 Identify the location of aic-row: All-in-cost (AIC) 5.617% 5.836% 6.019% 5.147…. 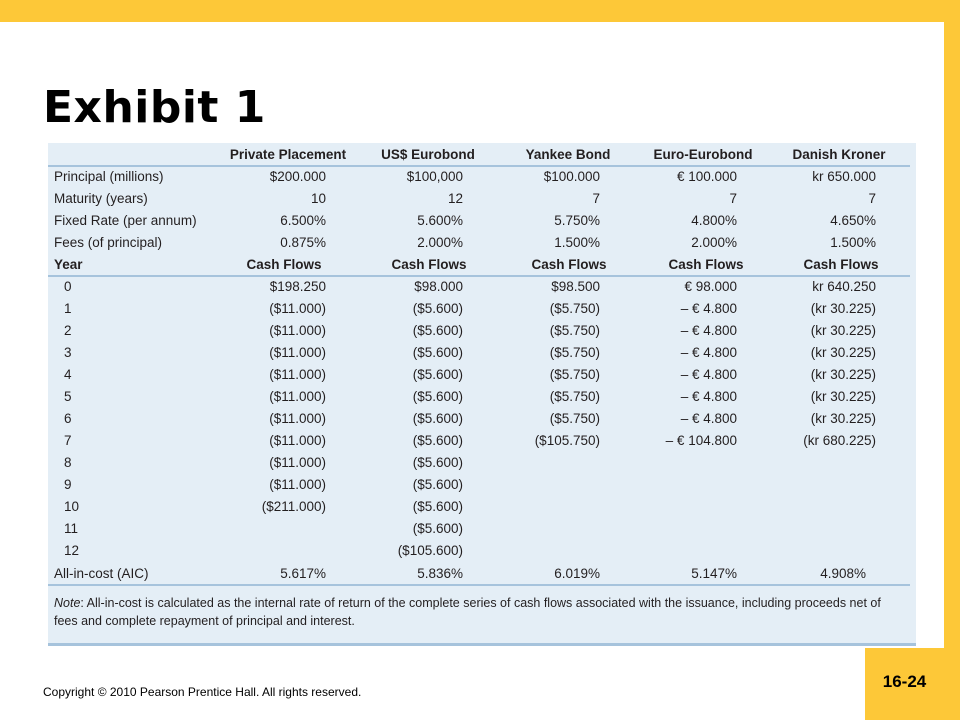
(482, 574).